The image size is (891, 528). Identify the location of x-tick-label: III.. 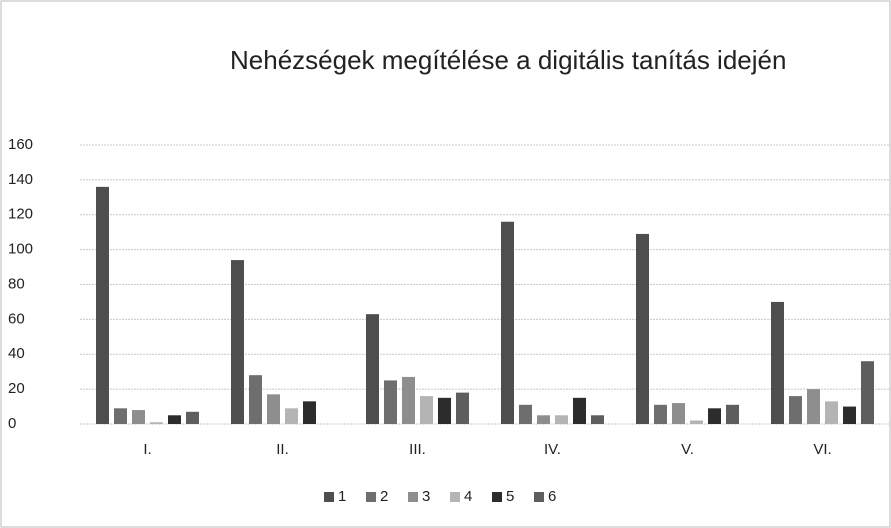
(417, 449).